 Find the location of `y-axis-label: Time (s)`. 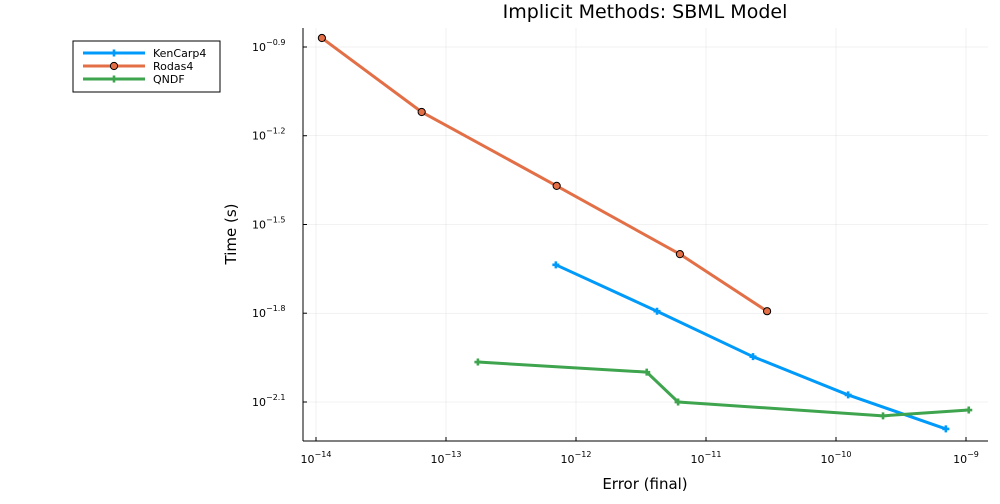

y-axis-label: Time (s) is located at coordinates (231, 235).